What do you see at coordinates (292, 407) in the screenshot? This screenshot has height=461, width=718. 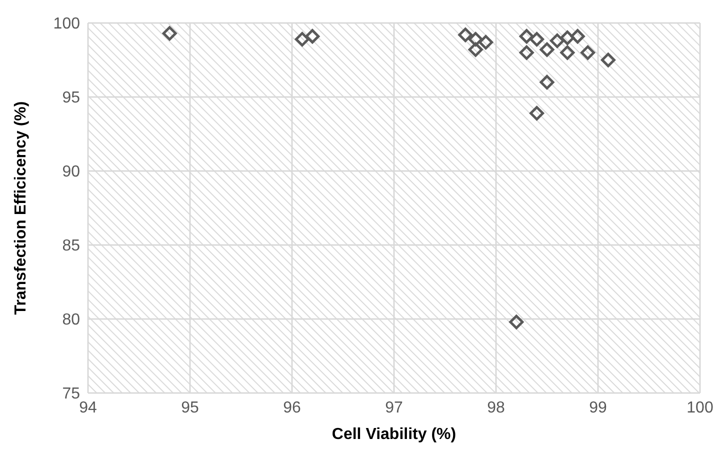 I see `x-tick-label: 96` at bounding box center [292, 407].